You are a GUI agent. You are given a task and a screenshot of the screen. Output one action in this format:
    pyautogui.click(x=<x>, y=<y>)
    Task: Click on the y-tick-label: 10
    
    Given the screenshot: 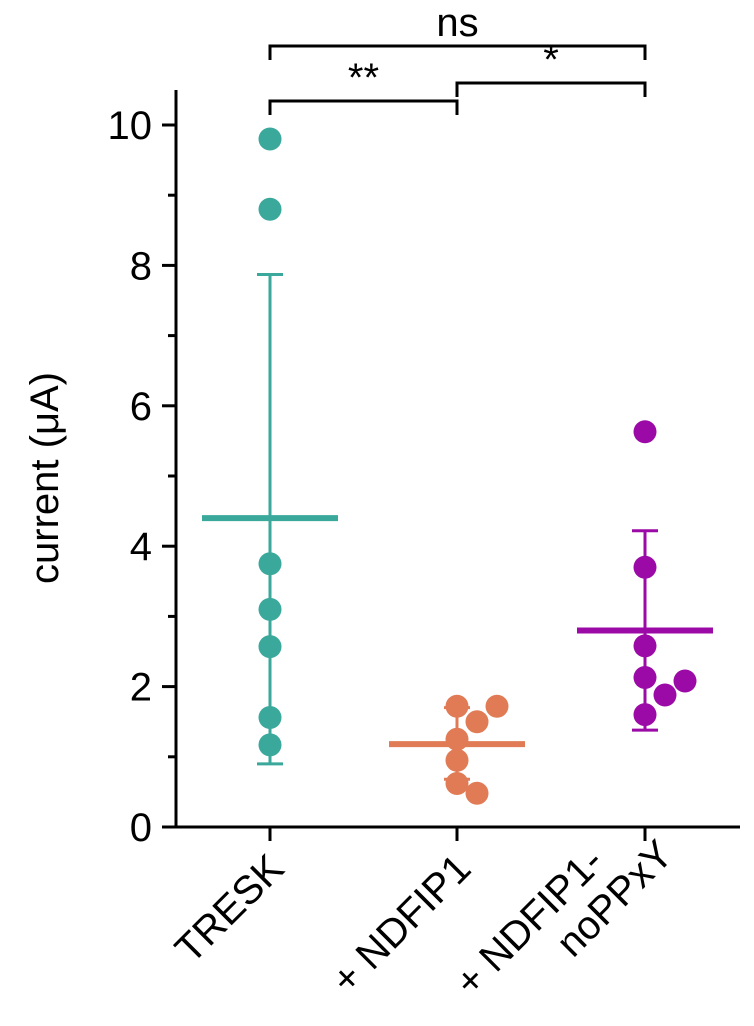 What is the action you would take?
    pyautogui.click(x=130, y=126)
    